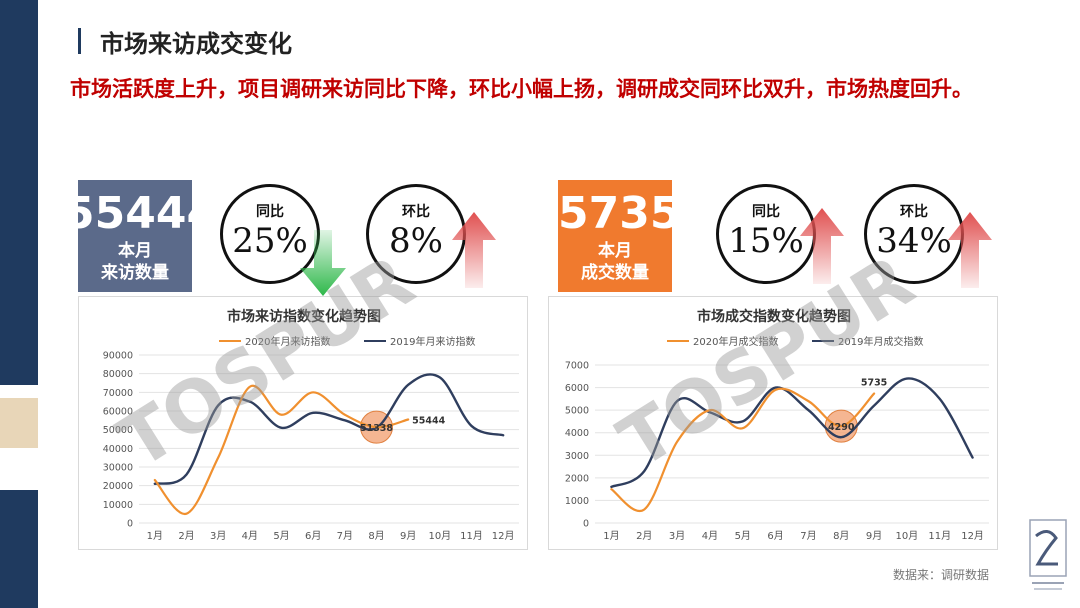 The image size is (1080, 608). I want to click on y-tick-label: 40000, so click(118, 449).